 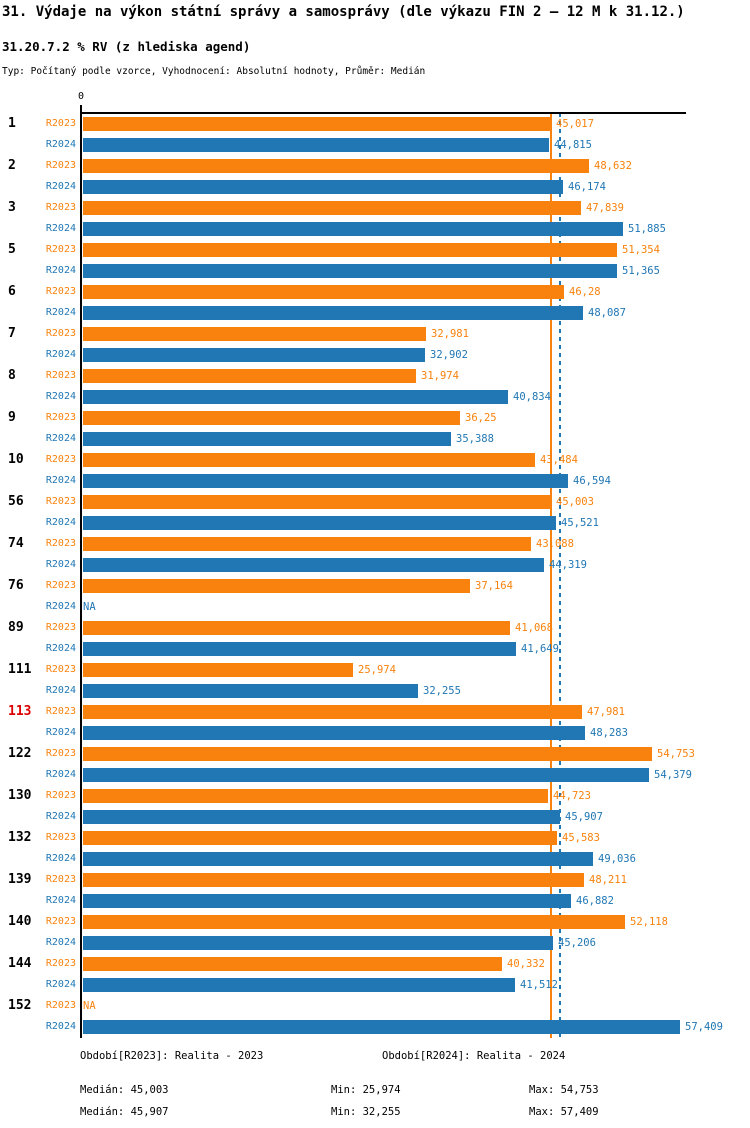 What do you see at coordinates (293, 565) in the screenshot?
I see `bar-row-74-r2024: R2024 44,319` at bounding box center [293, 565].